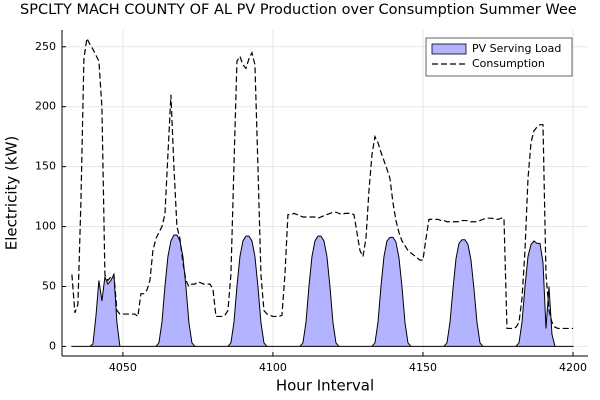 The width and height of the screenshot is (600, 400). Describe the element at coordinates (508, 63) in the screenshot. I see `legend-label: Consumption` at that location.